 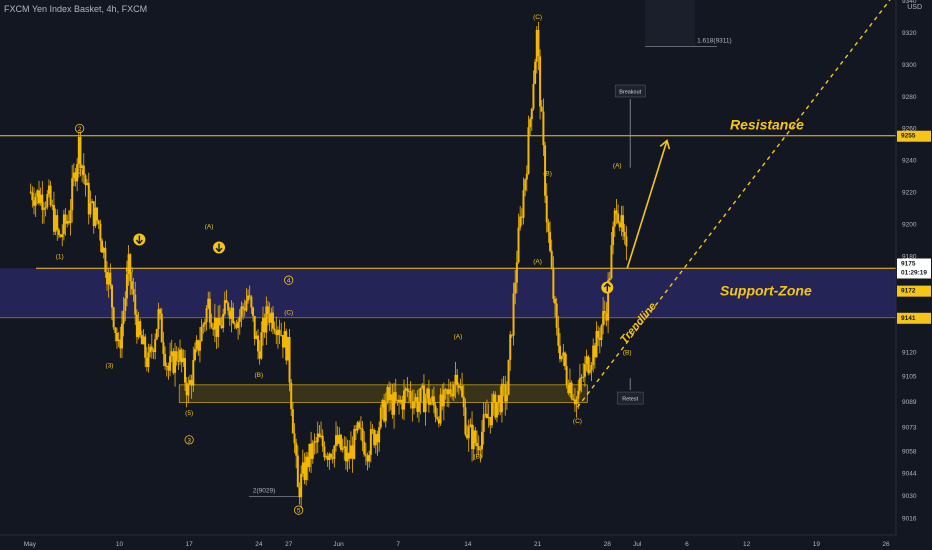 I want to click on current-price-tag: 9175, so click(x=908, y=263).